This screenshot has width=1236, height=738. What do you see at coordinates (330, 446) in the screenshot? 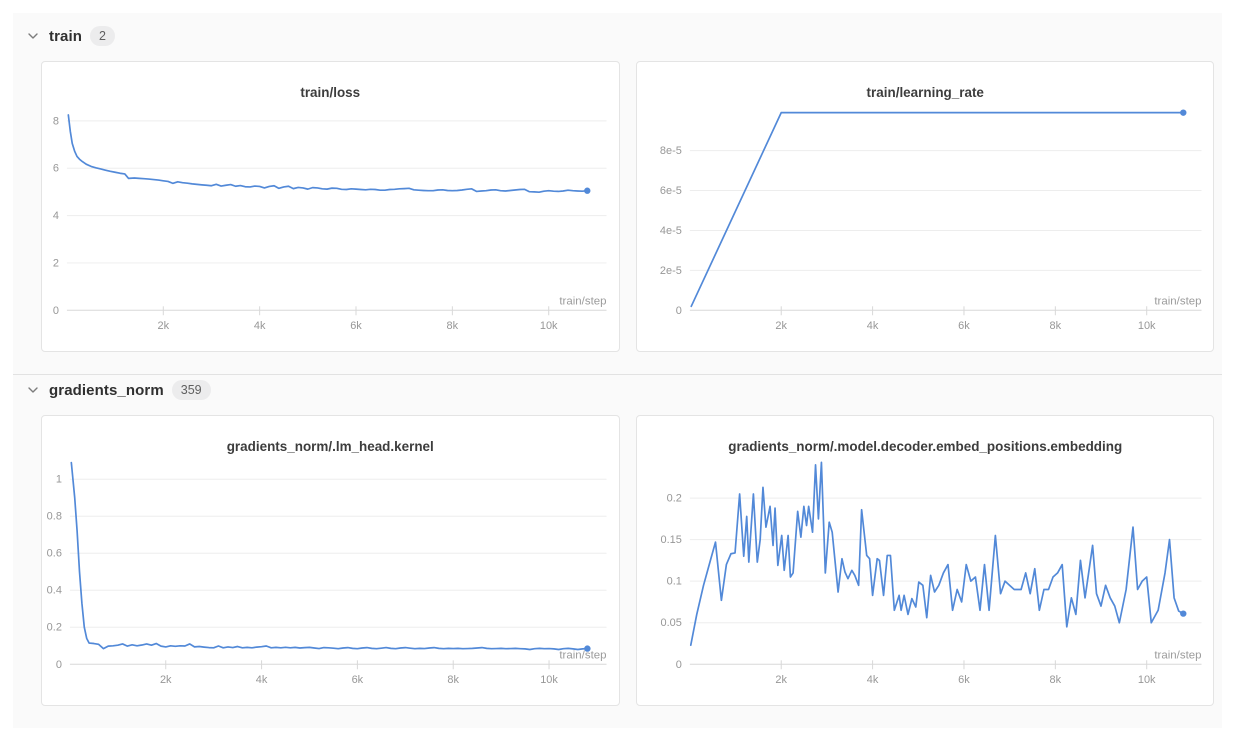
I see `chart-title: gradients_norm/.lm_head.kernel` at bounding box center [330, 446].